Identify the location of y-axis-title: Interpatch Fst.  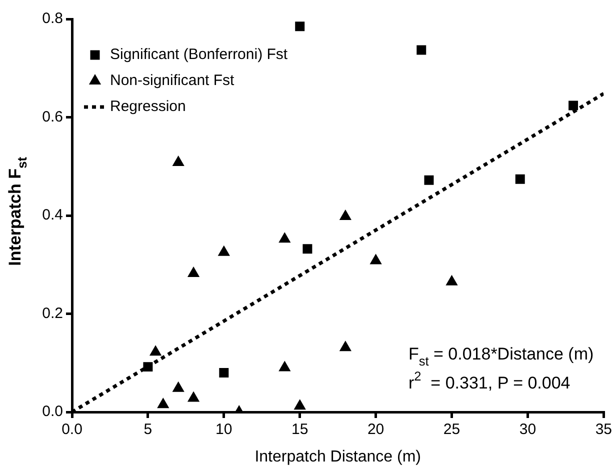
(18, 211).